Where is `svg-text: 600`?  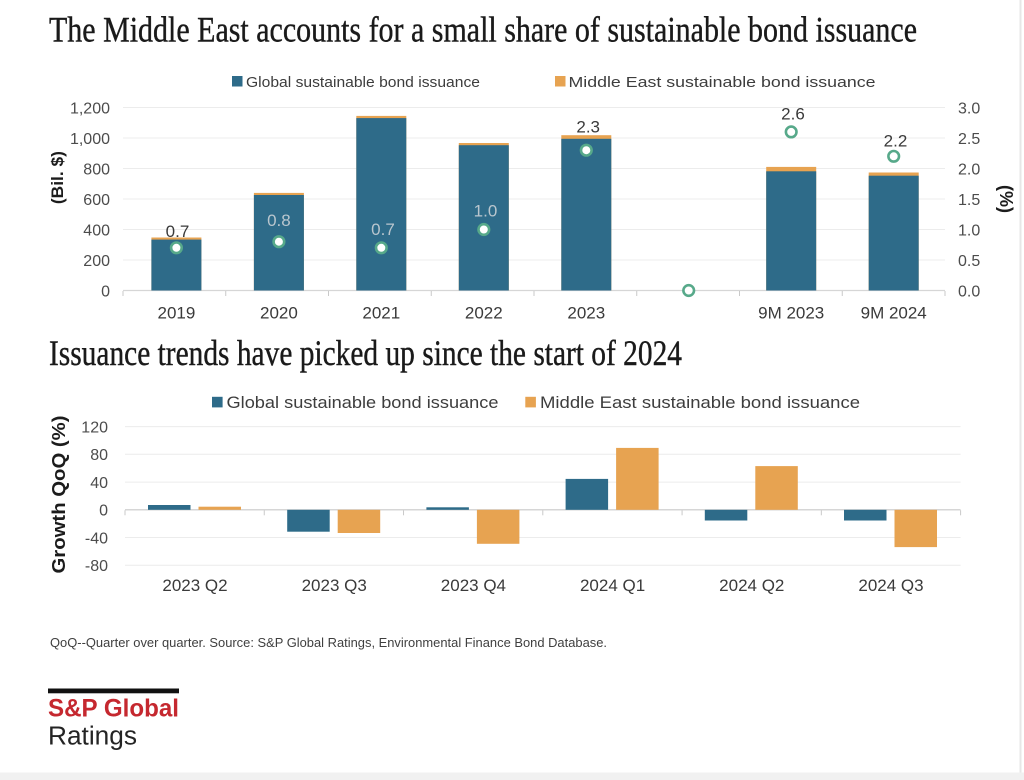 svg-text: 600 is located at coordinates (96, 200).